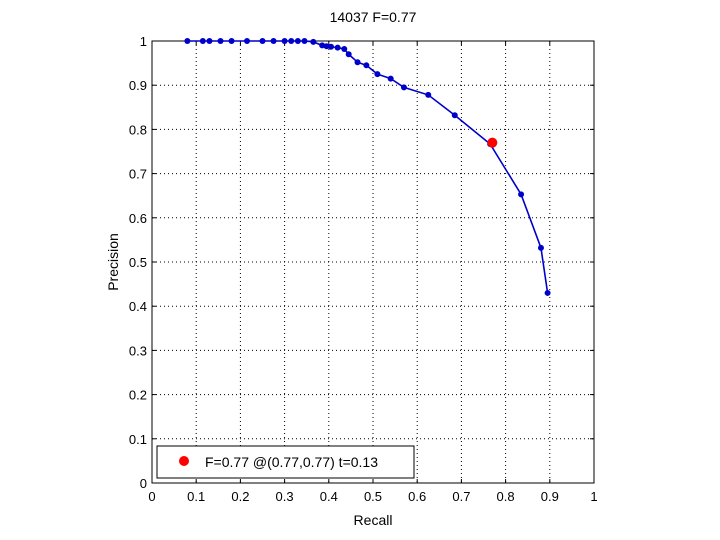 This screenshot has height=540, width=720. What do you see at coordinates (196, 496) in the screenshot?
I see `x-tick-label: 0.1` at bounding box center [196, 496].